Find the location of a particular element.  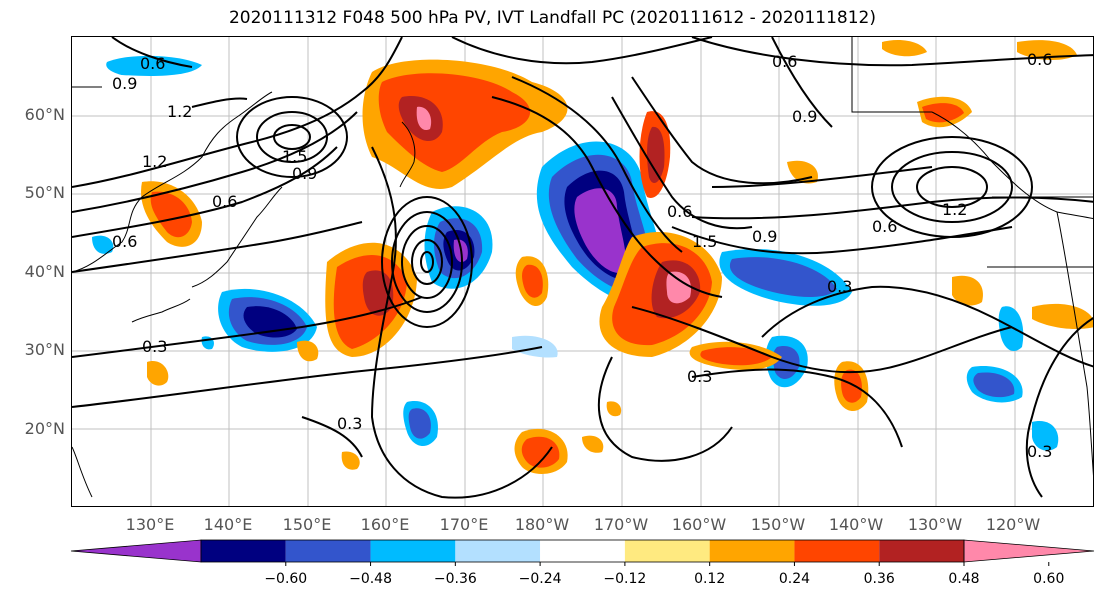

lon-label: 140°E is located at coordinates (228, 524).